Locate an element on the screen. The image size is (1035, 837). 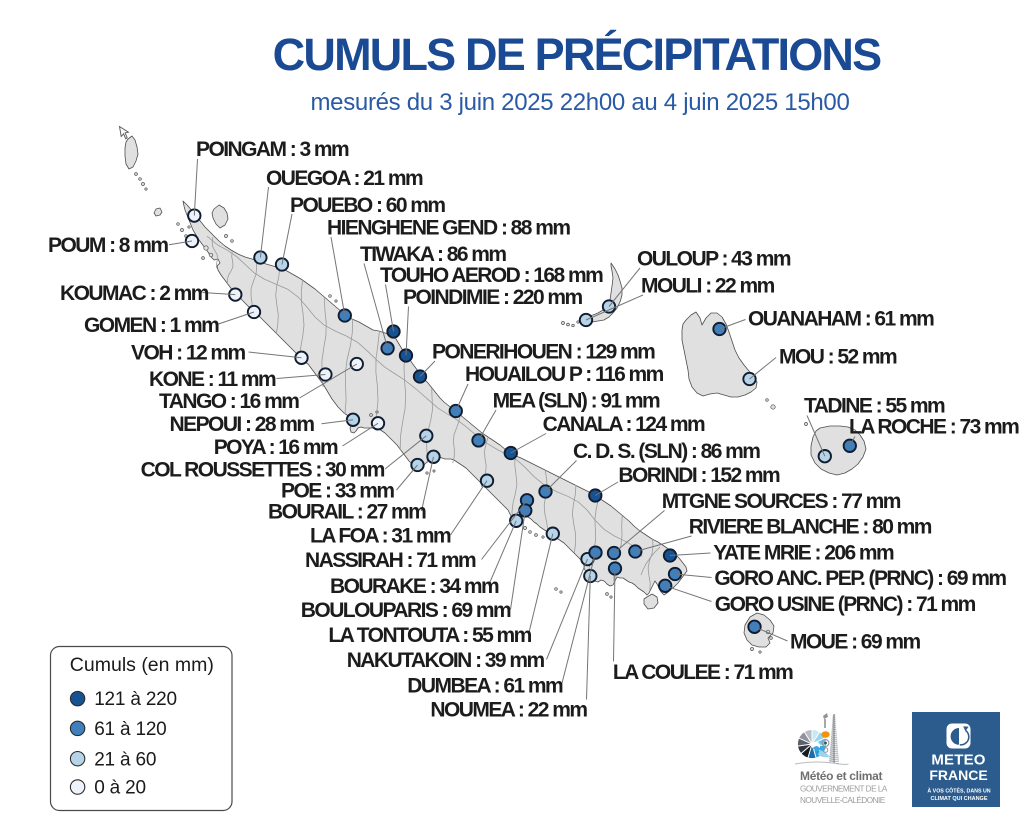
svg-text: DUMBEA : 61 mm is located at coordinates (485, 685).